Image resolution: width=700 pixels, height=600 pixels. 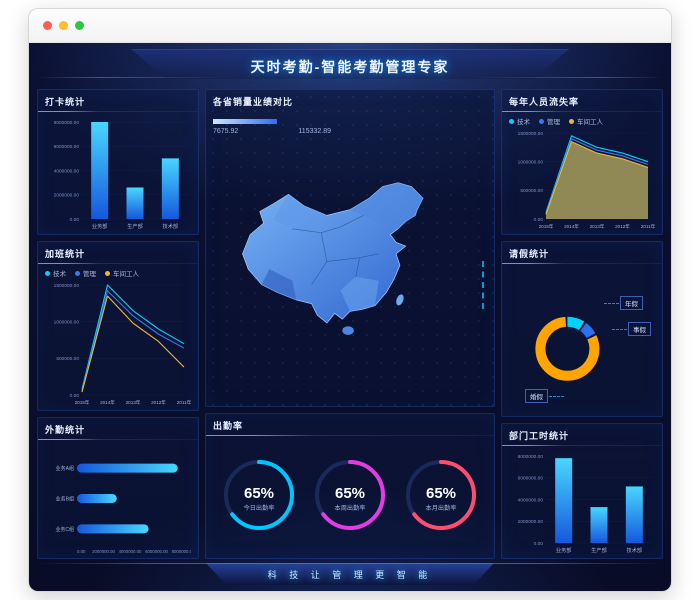 I want to click on overtime-legend: 技术 管理 车间工人, so click(x=118, y=273).